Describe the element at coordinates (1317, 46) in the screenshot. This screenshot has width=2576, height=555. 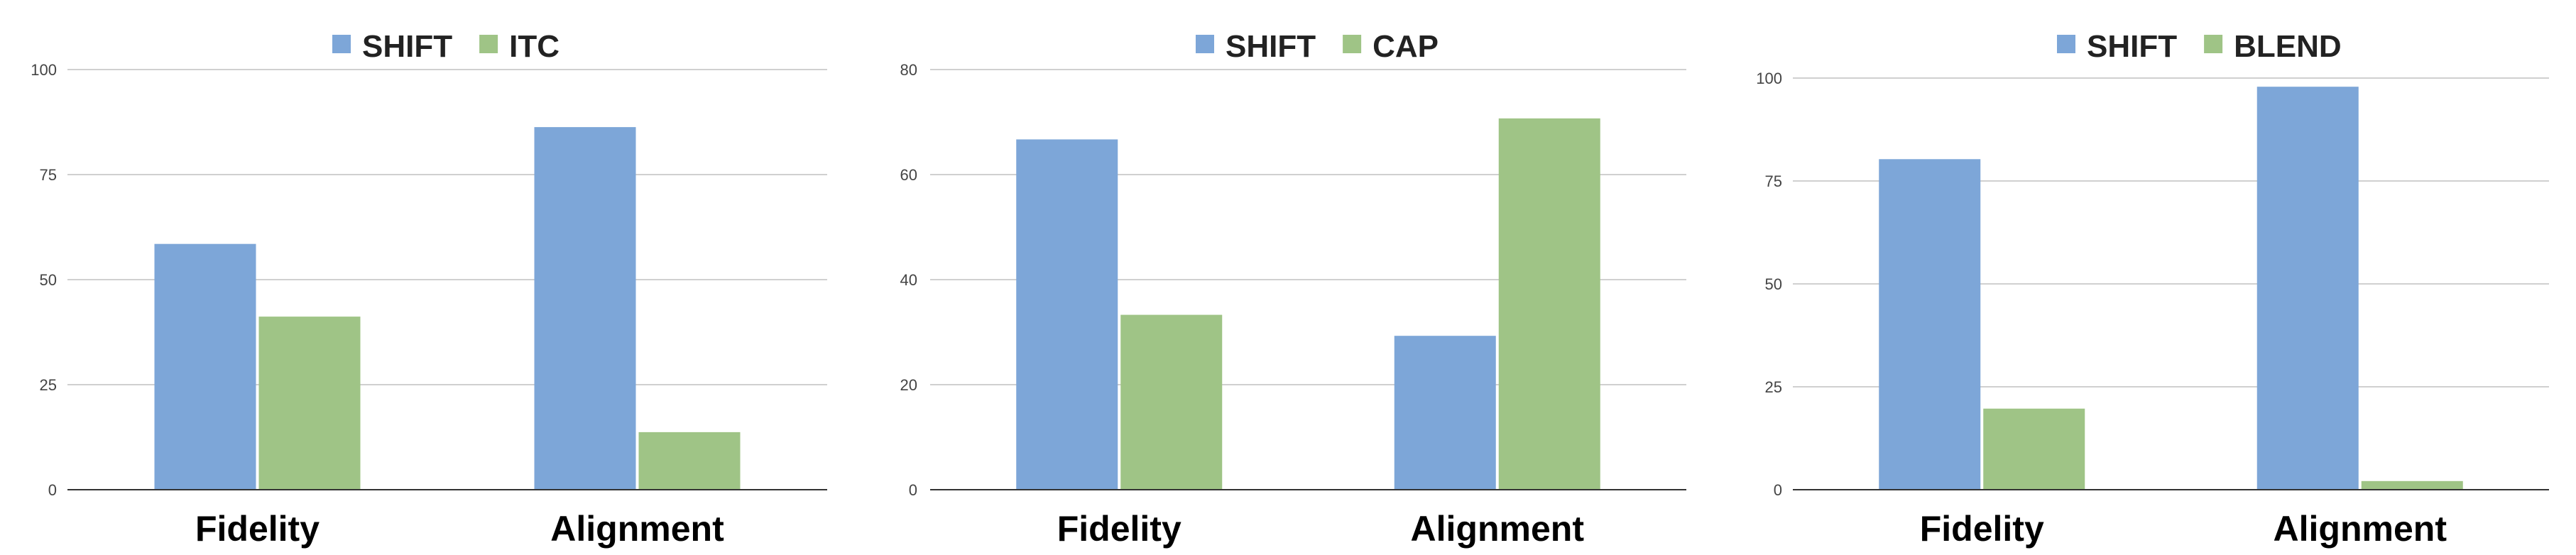
I see `legend: SHIFT CAP` at that location.